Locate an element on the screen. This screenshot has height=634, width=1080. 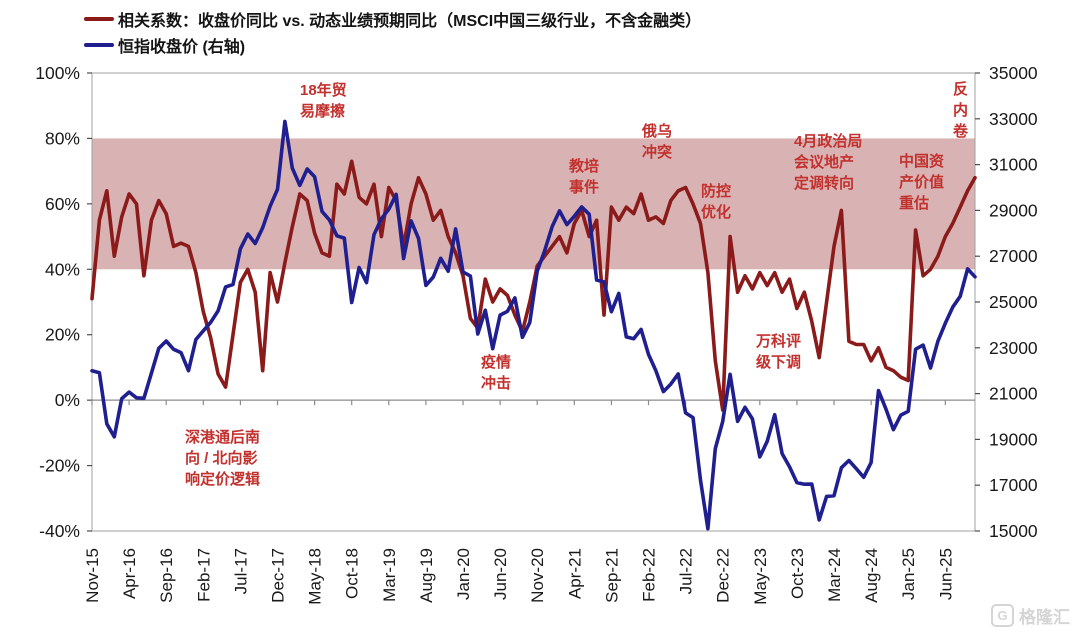
annotation-vanke-downgrade: 万科评 级下调 is located at coordinates (778, 352).